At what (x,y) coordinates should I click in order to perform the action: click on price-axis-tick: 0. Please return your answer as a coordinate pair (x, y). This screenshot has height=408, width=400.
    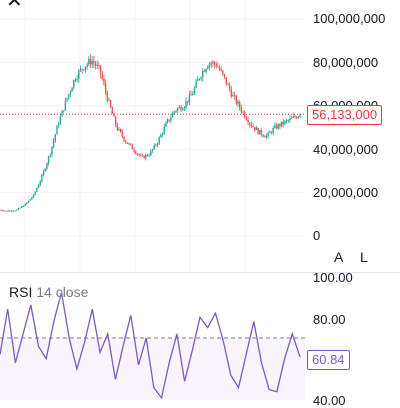
    Looking at the image, I should click on (317, 235).